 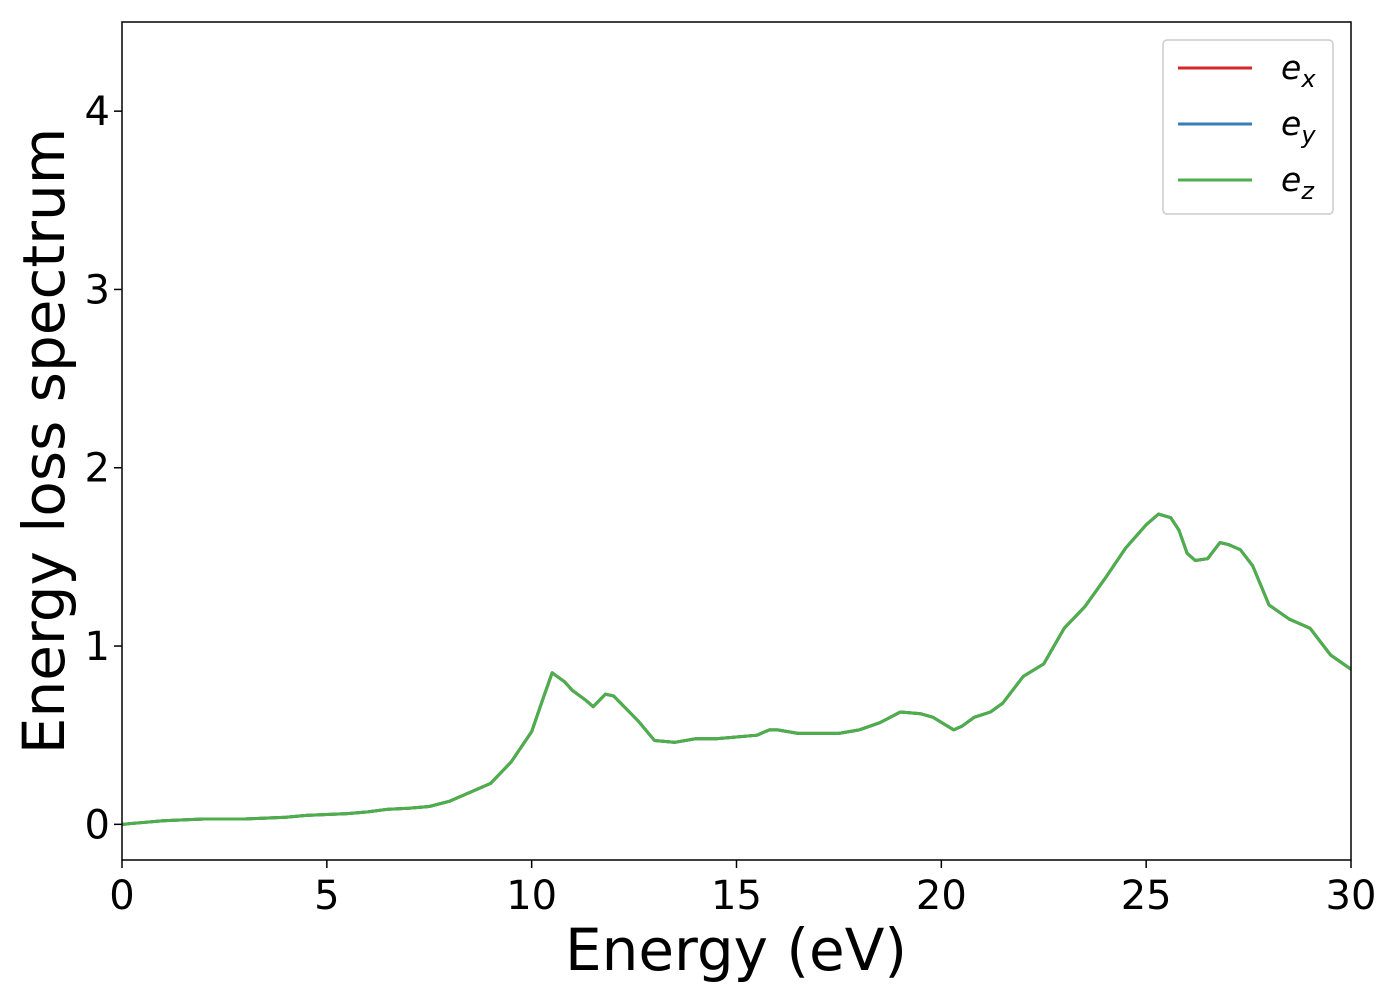 What do you see at coordinates (736, 950) in the screenshot?
I see `x-axis-label: Energy (eV)` at bounding box center [736, 950].